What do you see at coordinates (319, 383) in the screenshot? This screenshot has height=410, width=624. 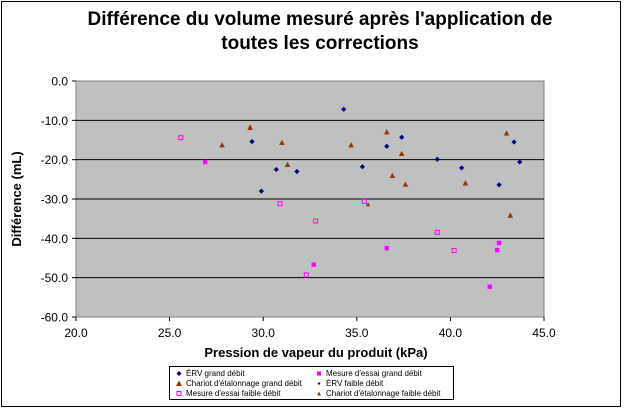 I see `small-diamond-marker-icon` at bounding box center [319, 383].